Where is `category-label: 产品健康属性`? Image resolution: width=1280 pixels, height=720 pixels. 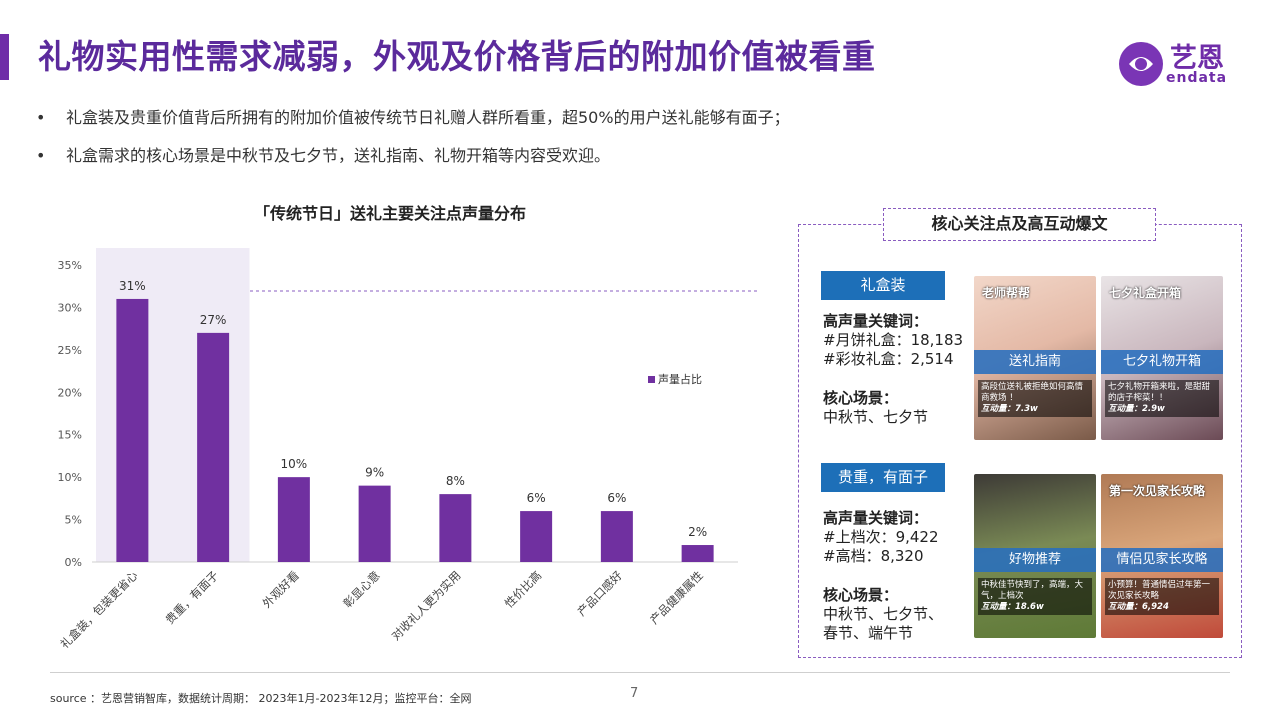 category-label: 产品健康属性 is located at coordinates (676, 597).